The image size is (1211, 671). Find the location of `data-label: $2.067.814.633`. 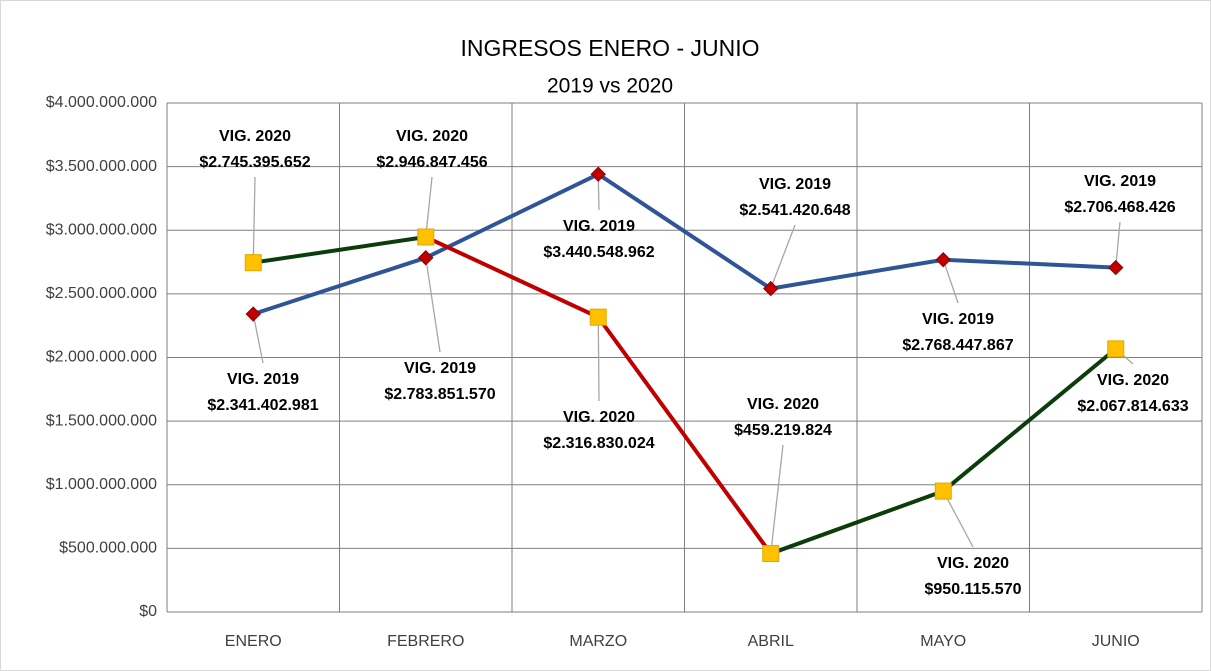

data-label: $2.067.814.633 is located at coordinates (1132, 406).